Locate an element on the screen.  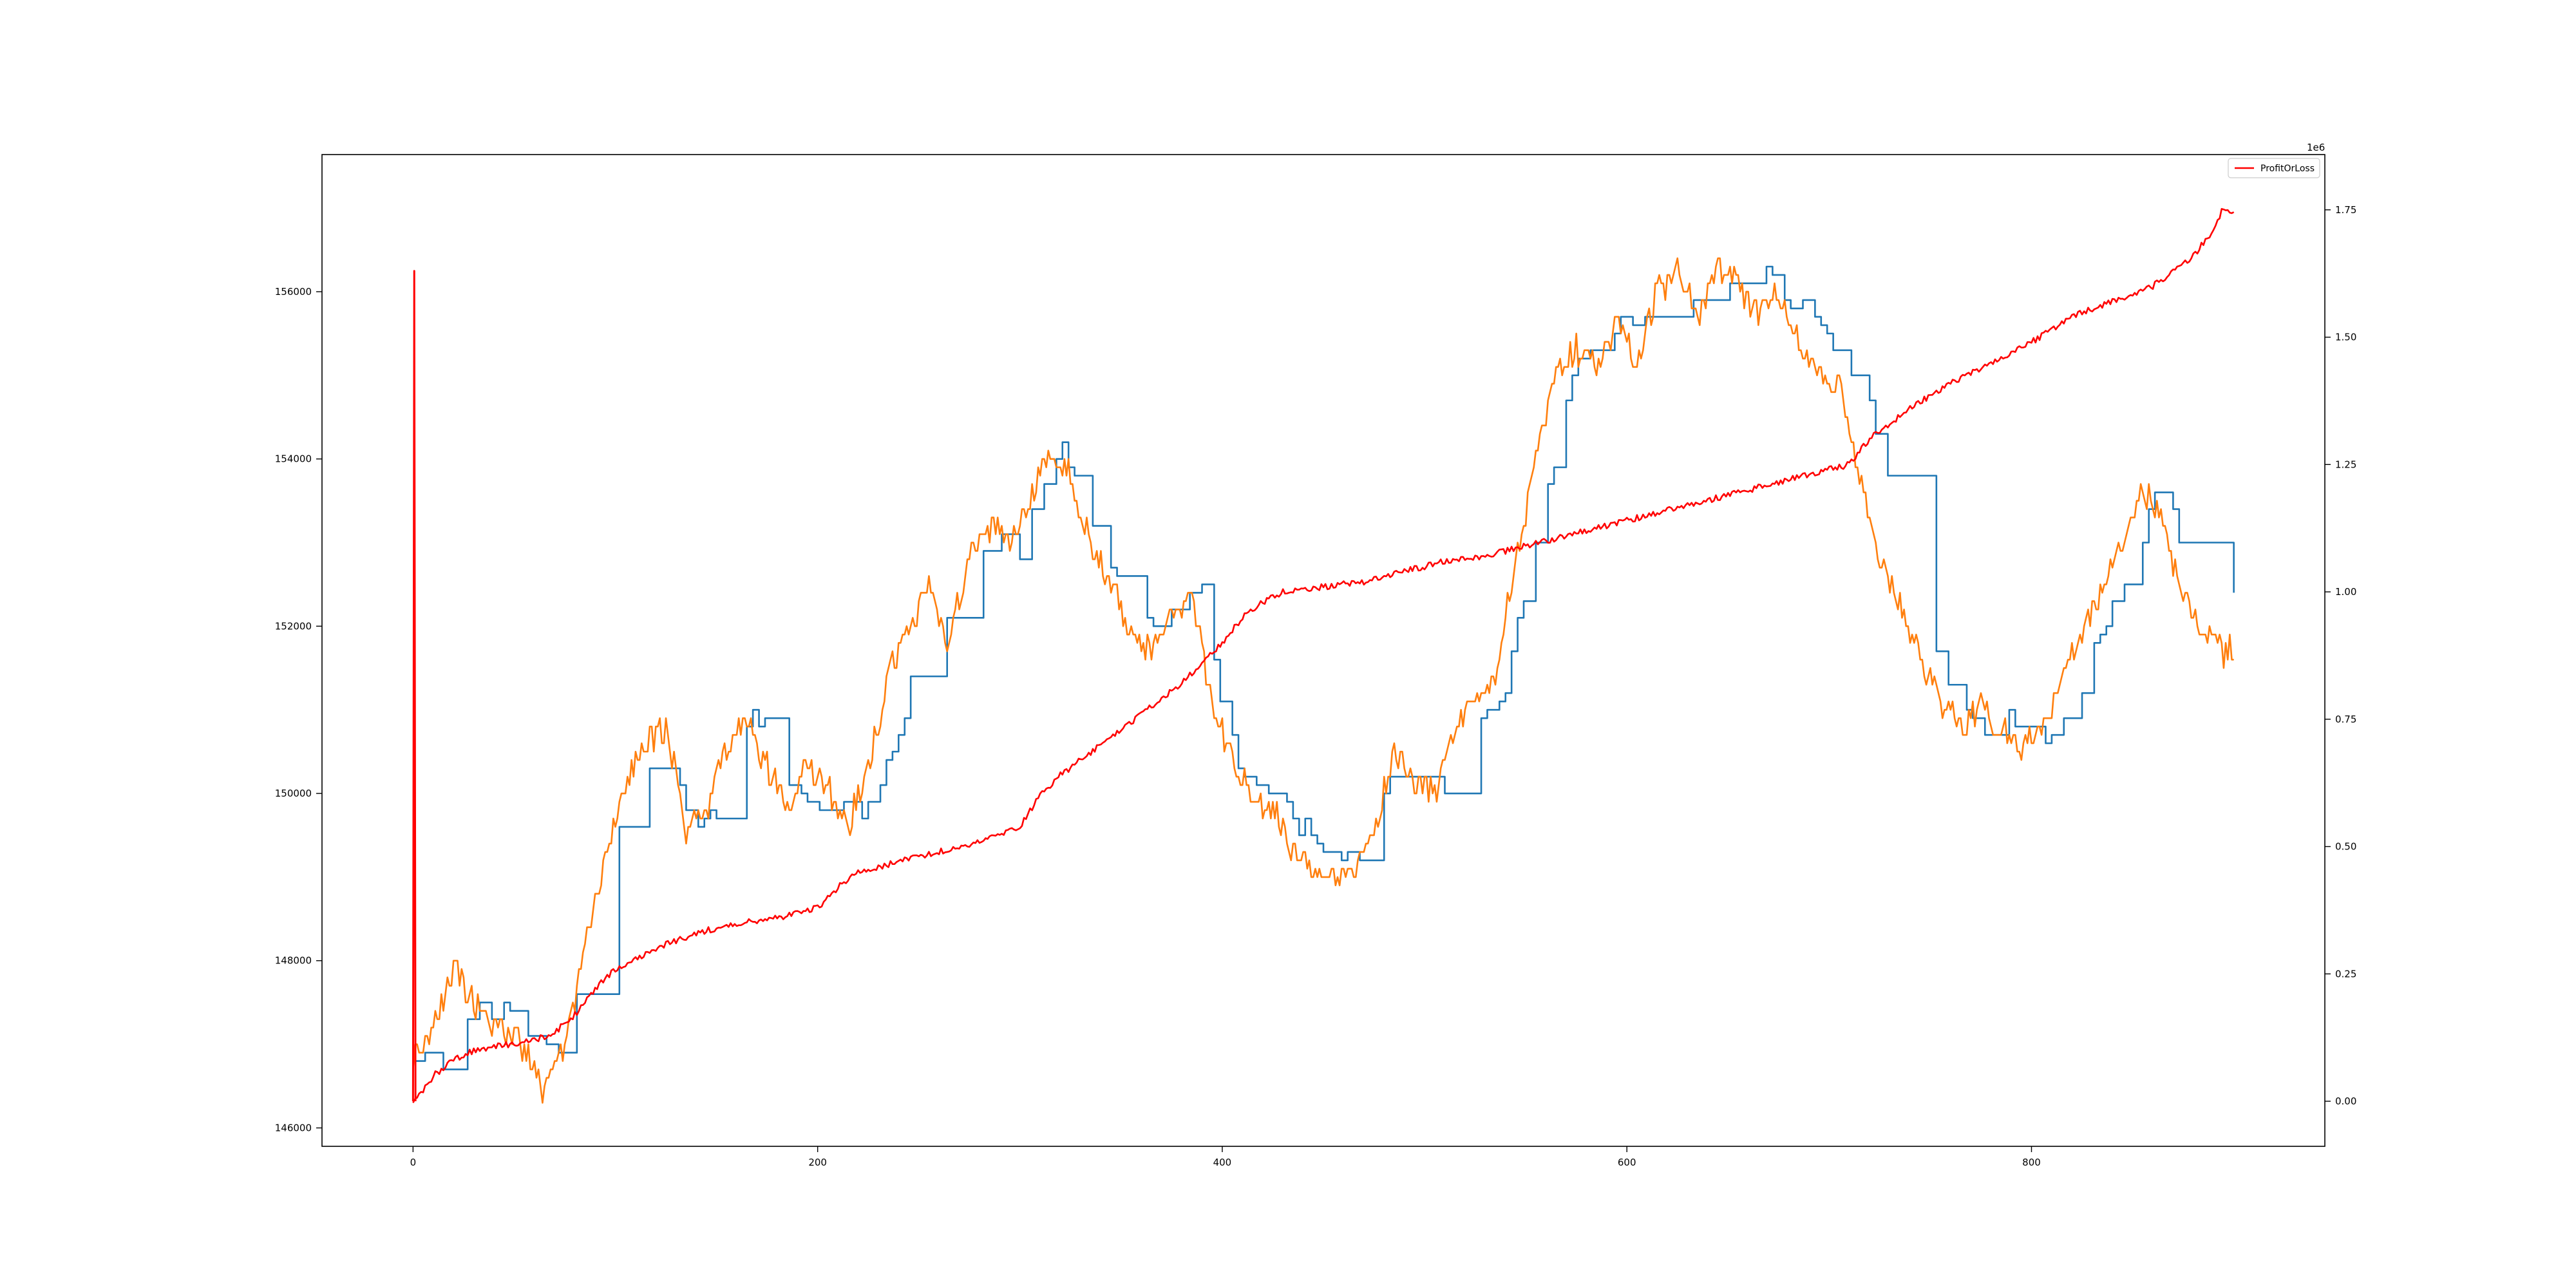
legend: ProfitOrLoss is located at coordinates (2274, 168).